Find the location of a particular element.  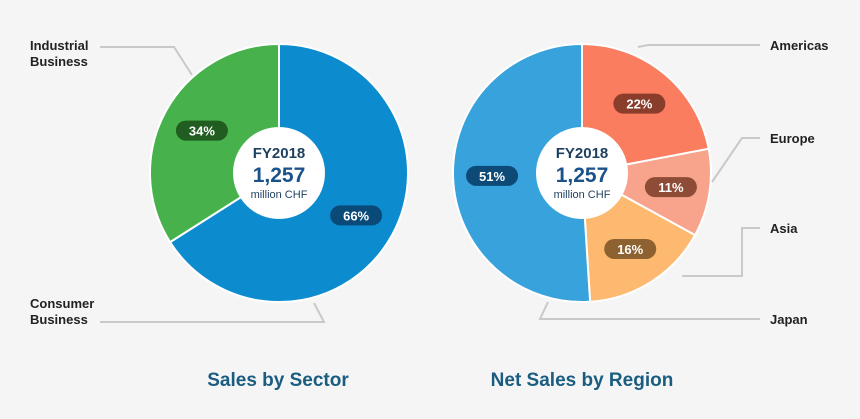

region-badge-europe: 11% is located at coordinates (670, 187).